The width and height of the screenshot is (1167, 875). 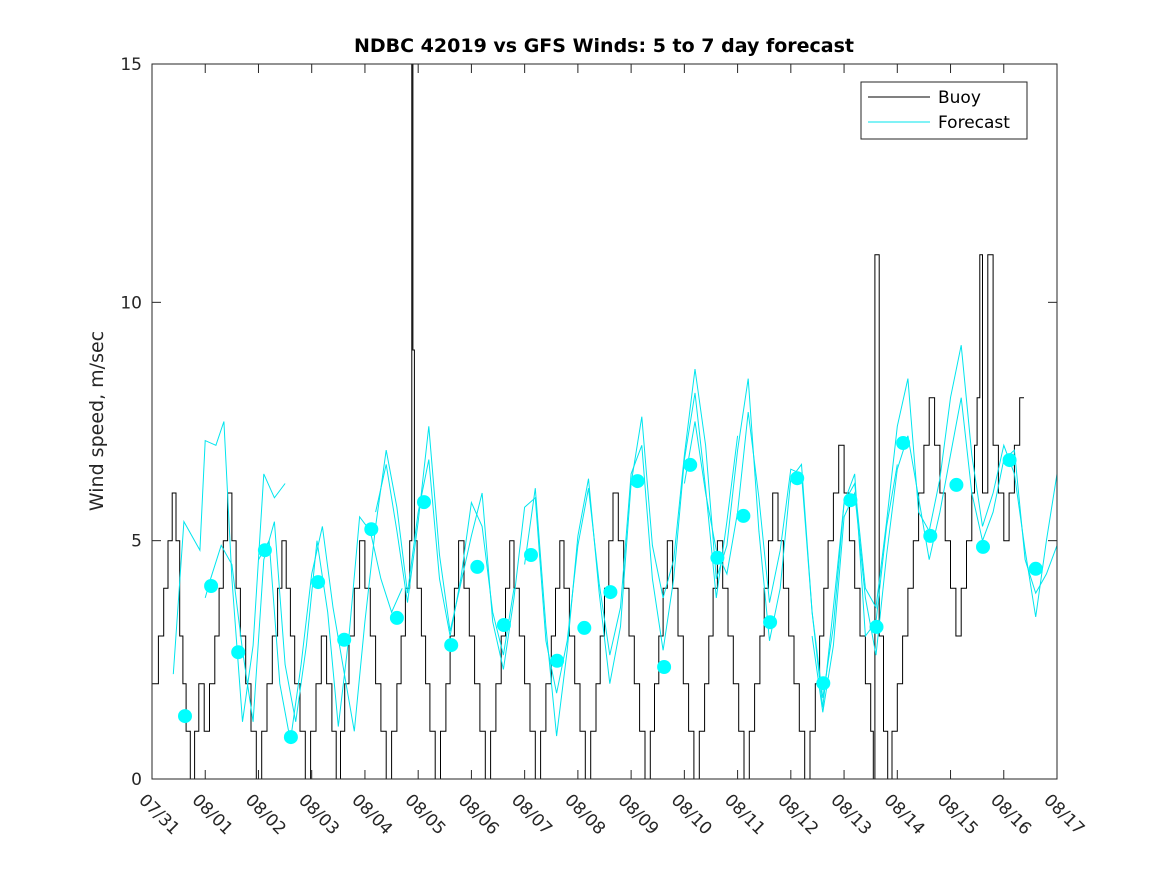 What do you see at coordinates (131, 303) in the screenshot?
I see `y-tick-label: 10` at bounding box center [131, 303].